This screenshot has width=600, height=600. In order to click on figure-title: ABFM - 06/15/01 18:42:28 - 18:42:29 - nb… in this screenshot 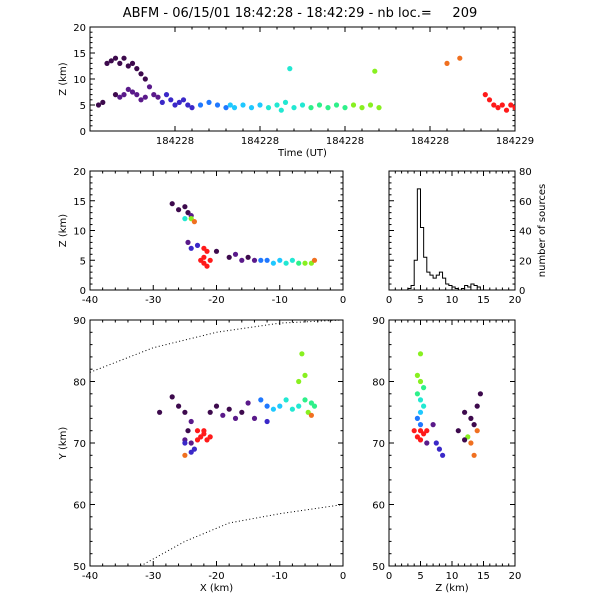, I will do `click(300, 13)`.